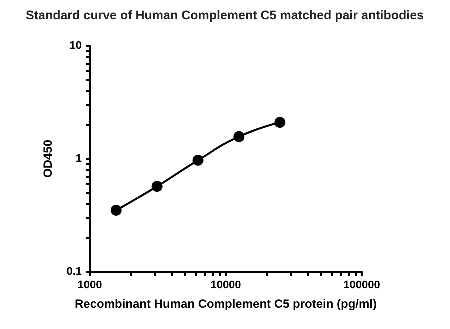  What do you see at coordinates (74, 272) in the screenshot?
I see `y-tick-label: 0.1` at bounding box center [74, 272].